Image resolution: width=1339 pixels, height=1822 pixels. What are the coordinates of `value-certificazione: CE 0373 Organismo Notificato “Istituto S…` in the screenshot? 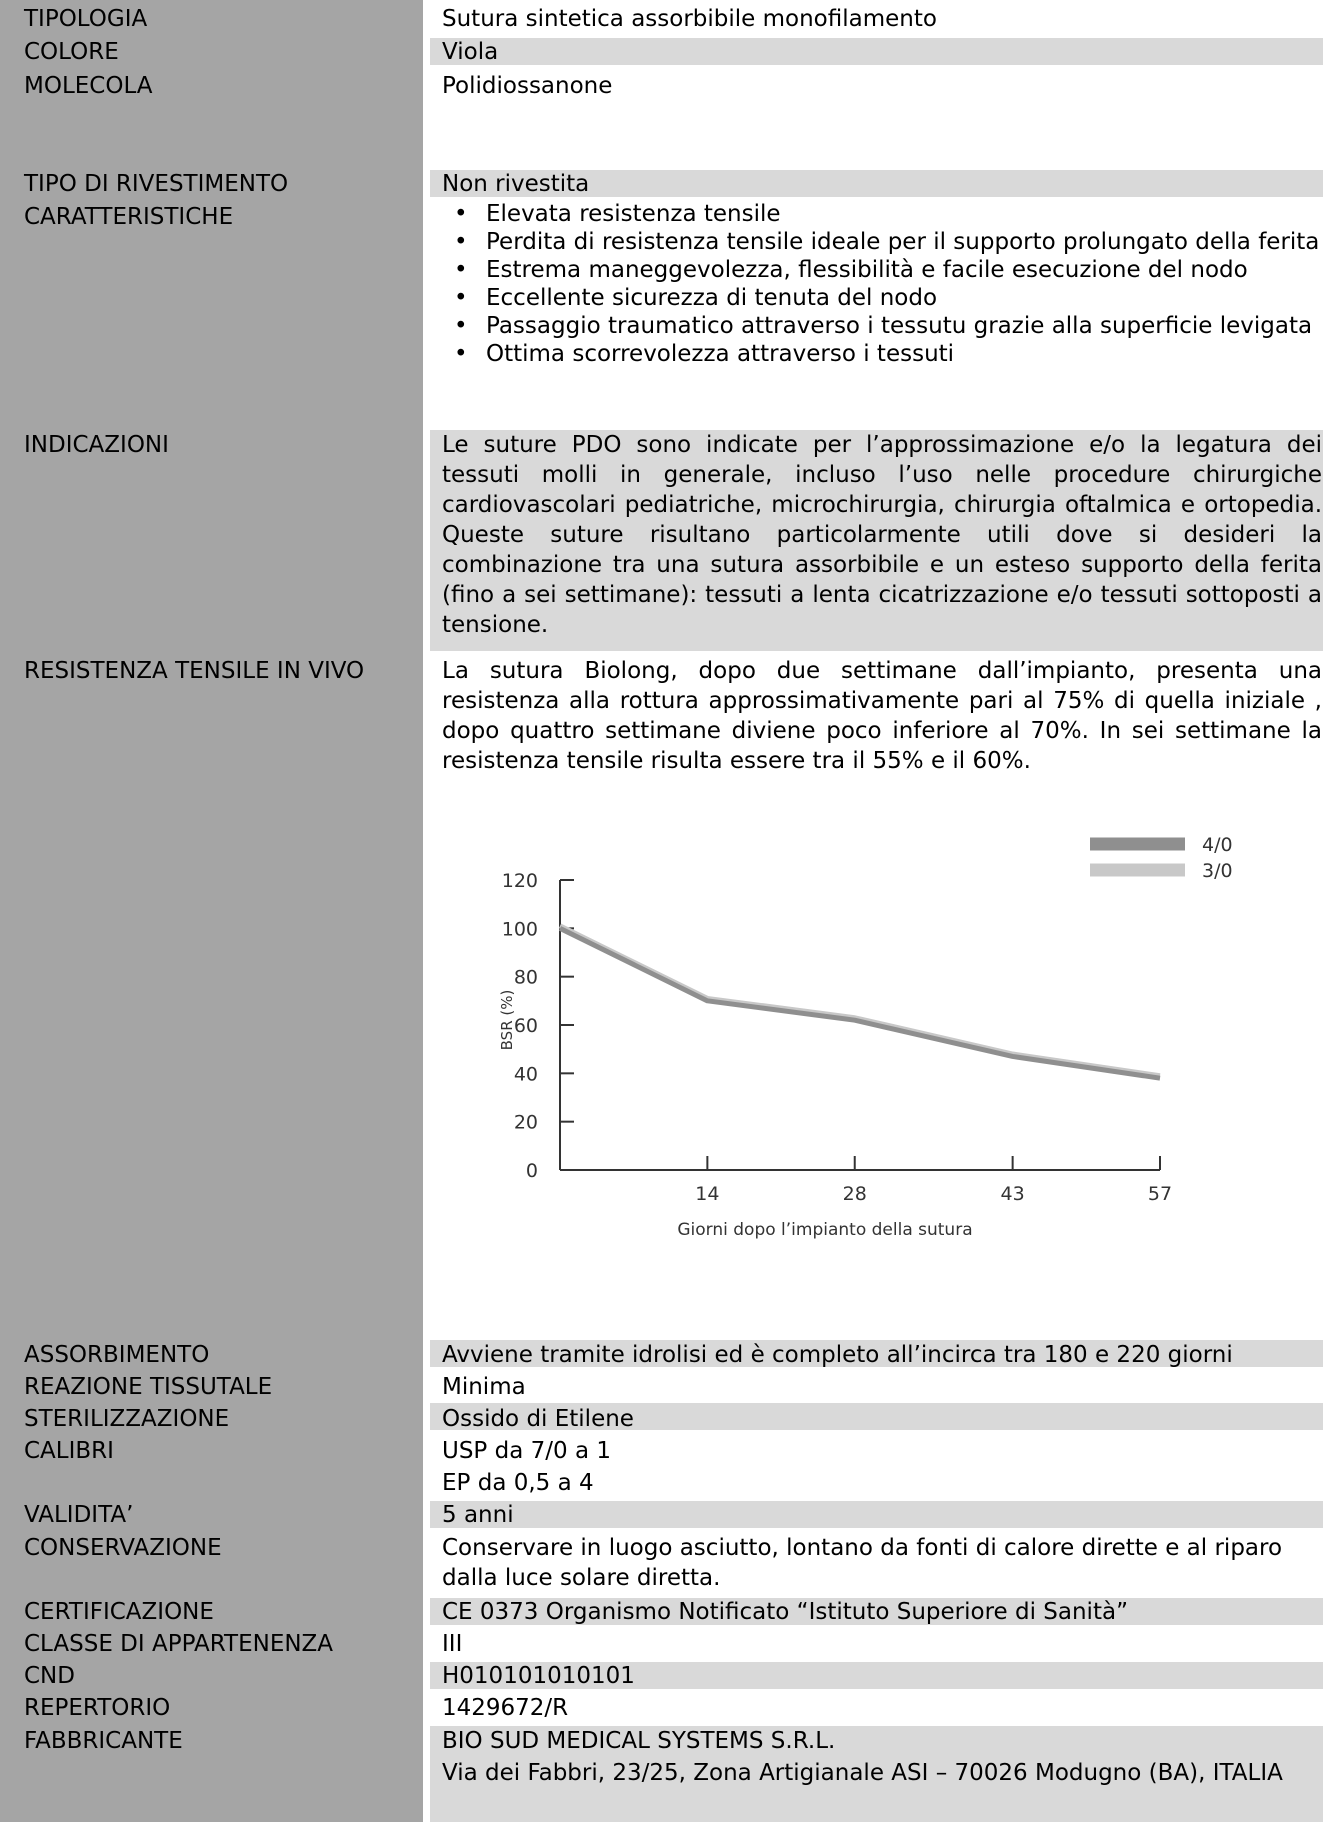 It's located at (785, 1612).